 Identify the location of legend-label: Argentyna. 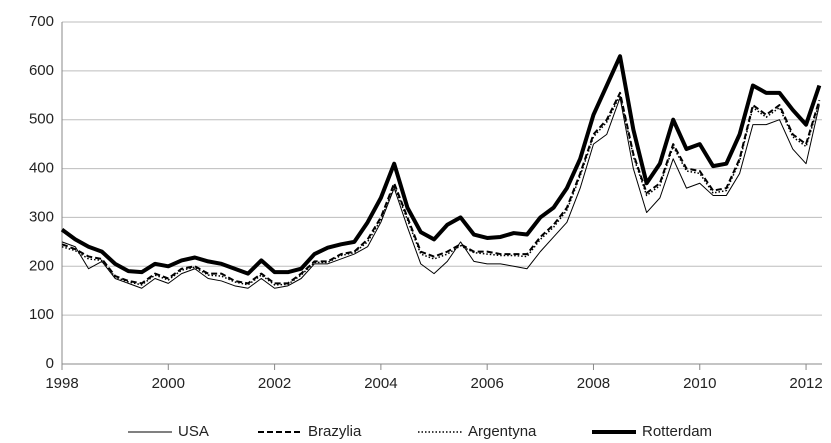
(502, 431).